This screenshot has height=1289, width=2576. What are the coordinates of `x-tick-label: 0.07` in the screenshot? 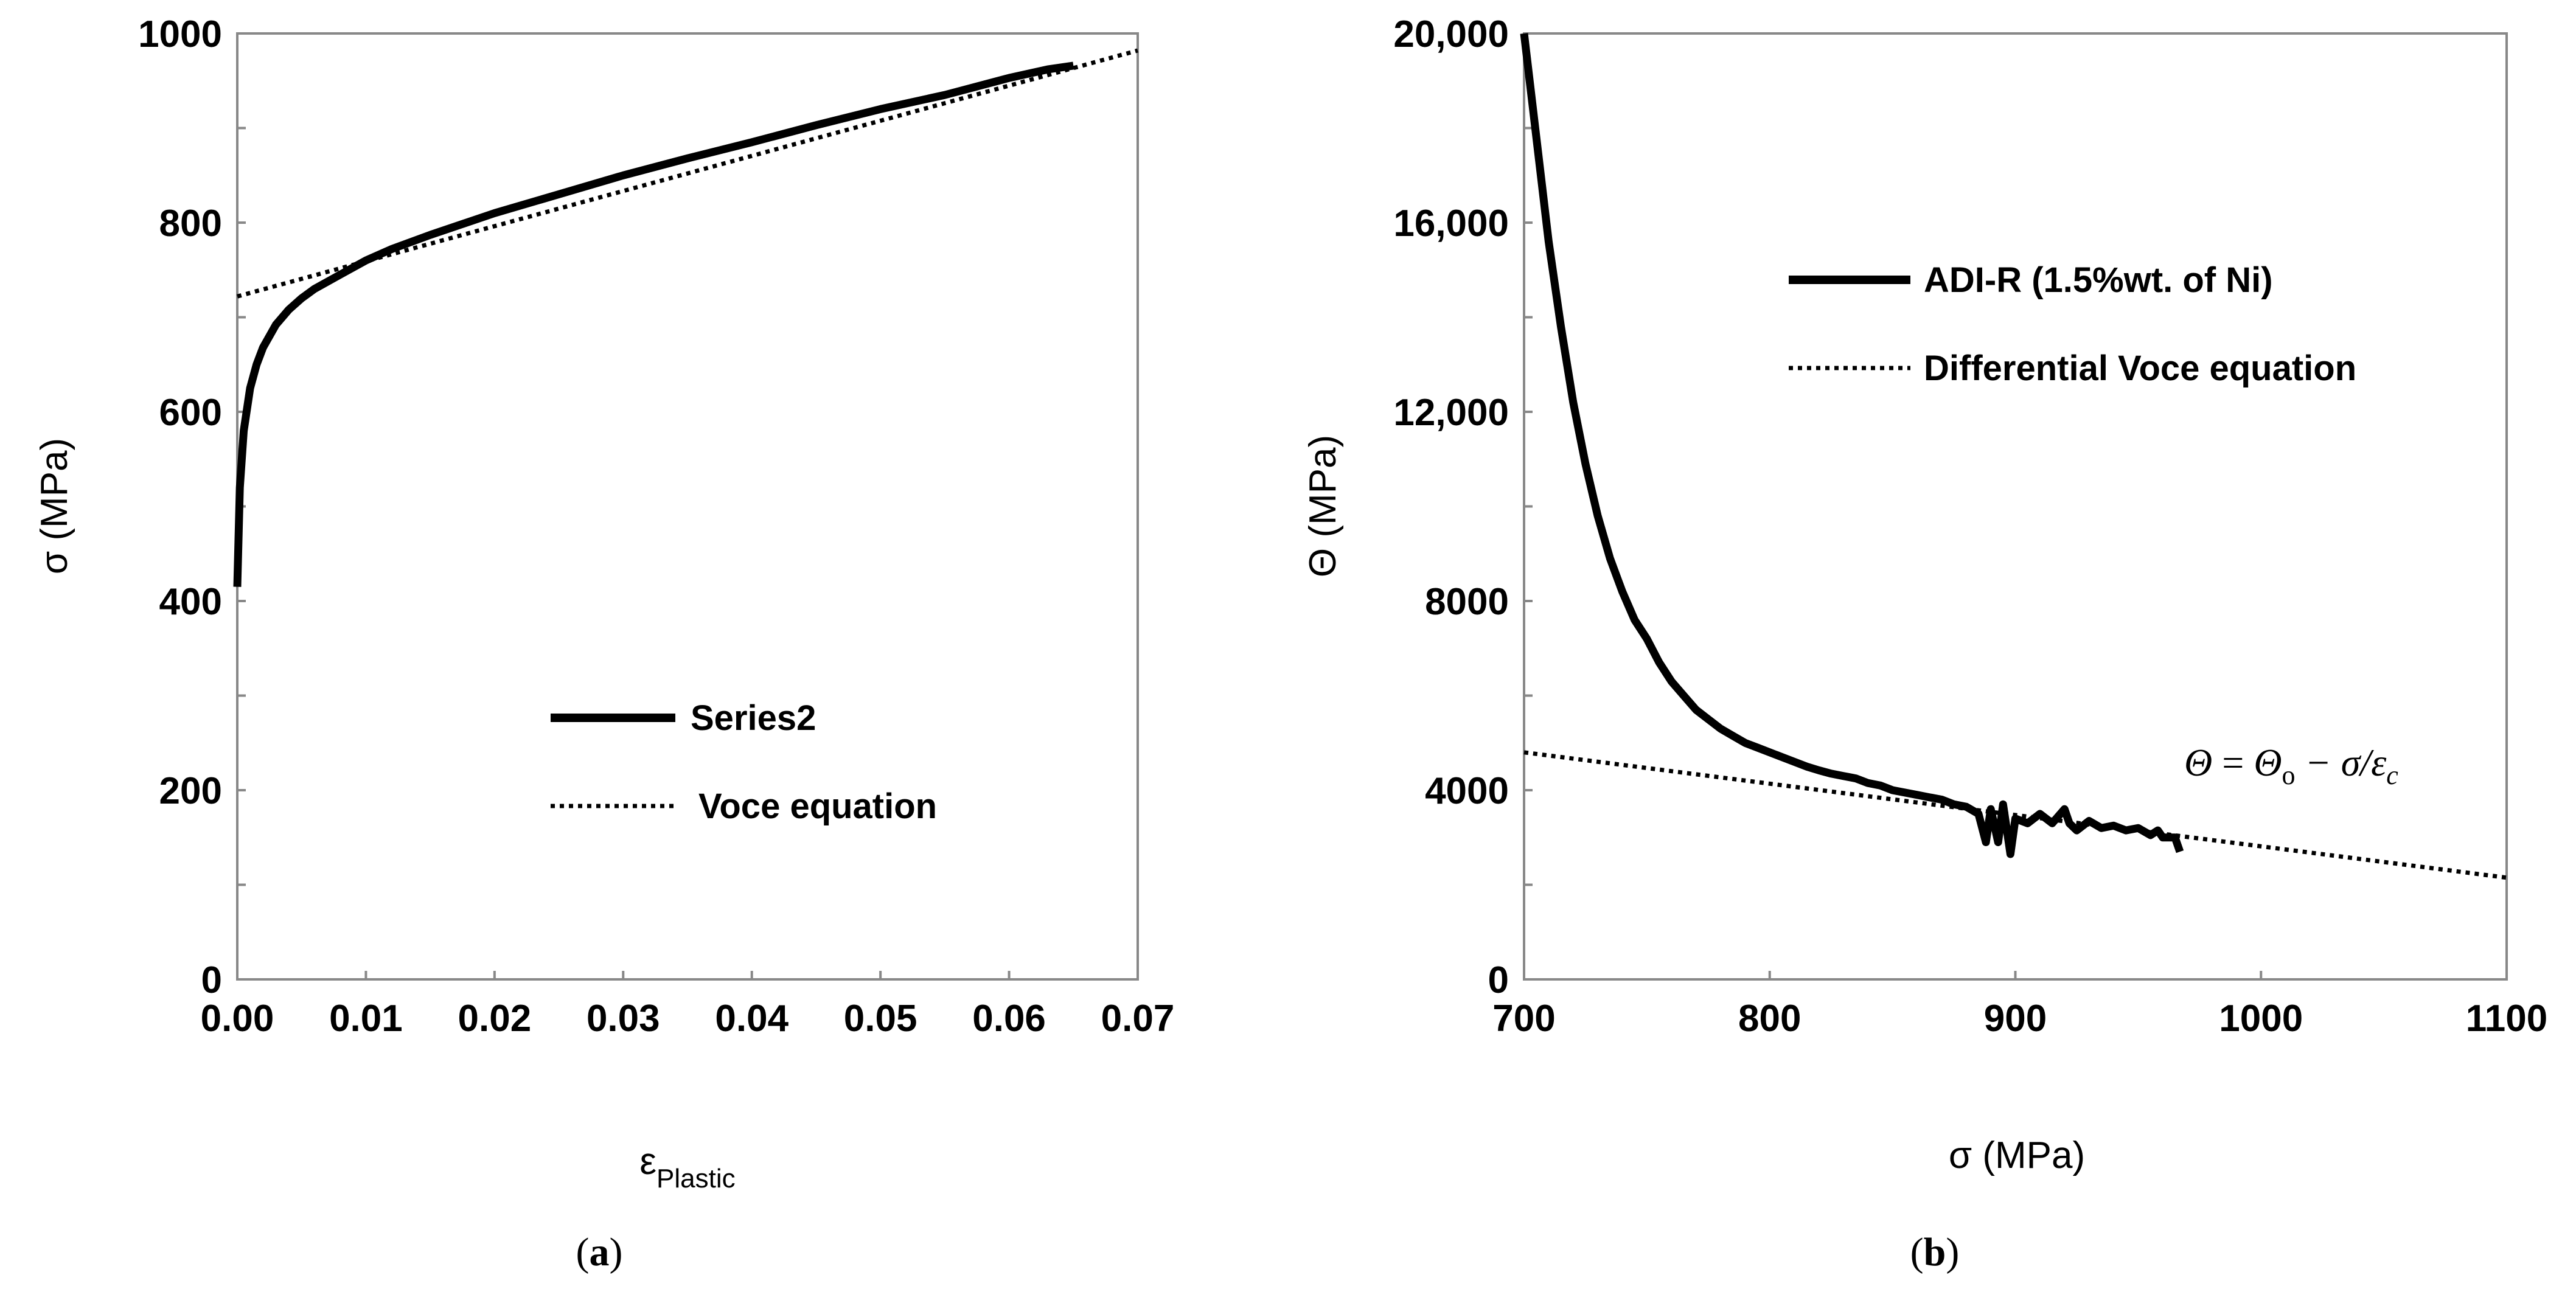 It's located at (1138, 1019).